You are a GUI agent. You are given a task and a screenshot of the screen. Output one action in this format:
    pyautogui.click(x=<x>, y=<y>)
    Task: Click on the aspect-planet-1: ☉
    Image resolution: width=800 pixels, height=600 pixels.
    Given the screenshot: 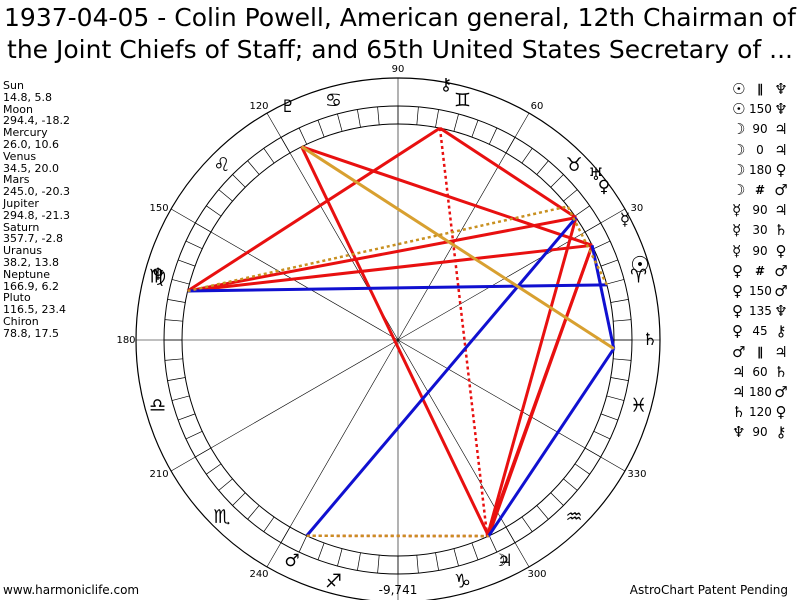 What is the action you would take?
    pyautogui.click(x=739, y=109)
    